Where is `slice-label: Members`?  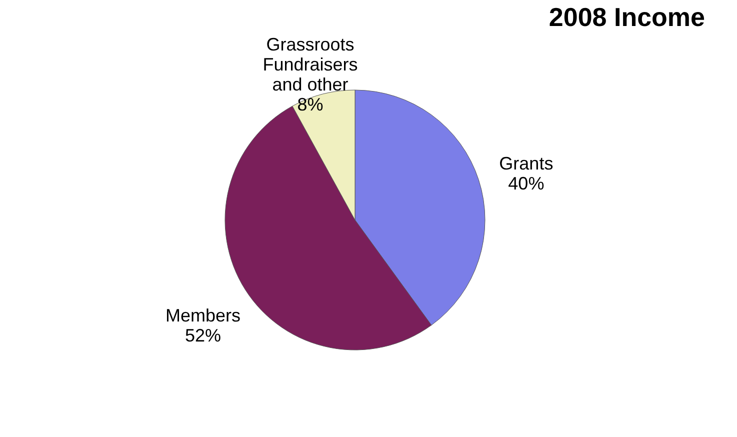
slice-label: Members is located at coordinates (203, 315).